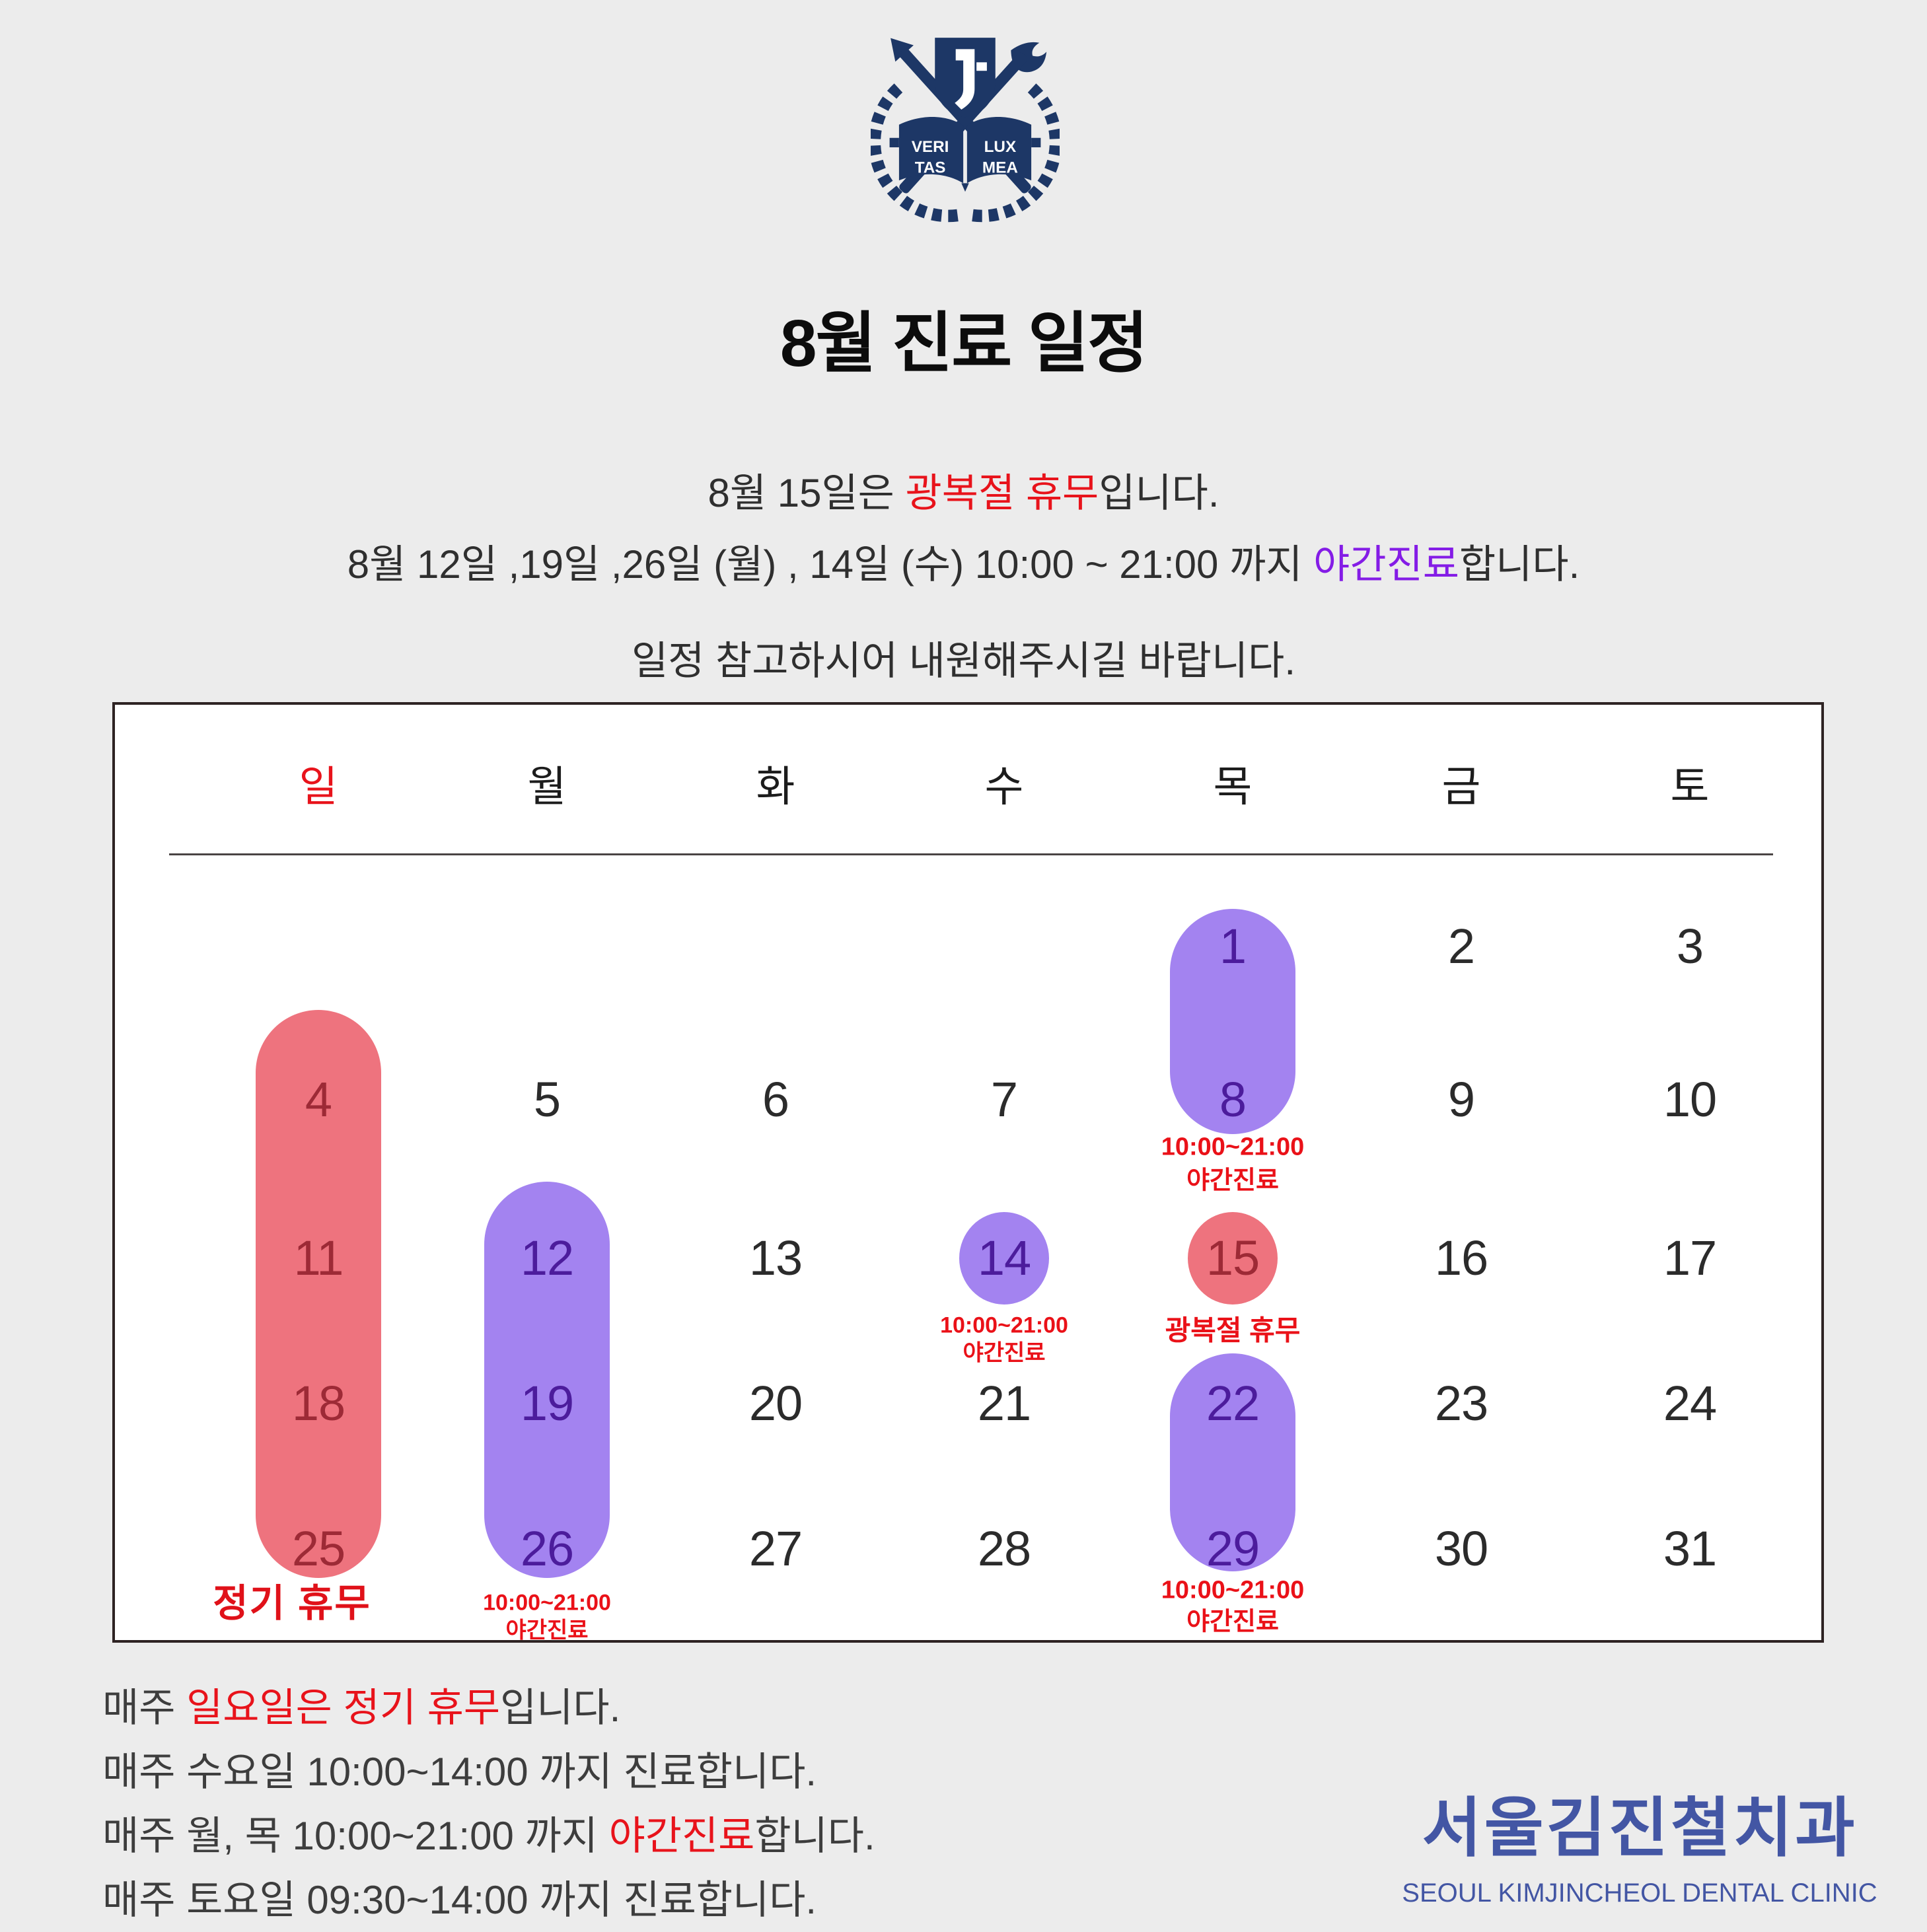 This screenshot has width=1927, height=1932. What do you see at coordinates (1461, 1099) in the screenshot?
I see `calendar-date-9: 9` at bounding box center [1461, 1099].